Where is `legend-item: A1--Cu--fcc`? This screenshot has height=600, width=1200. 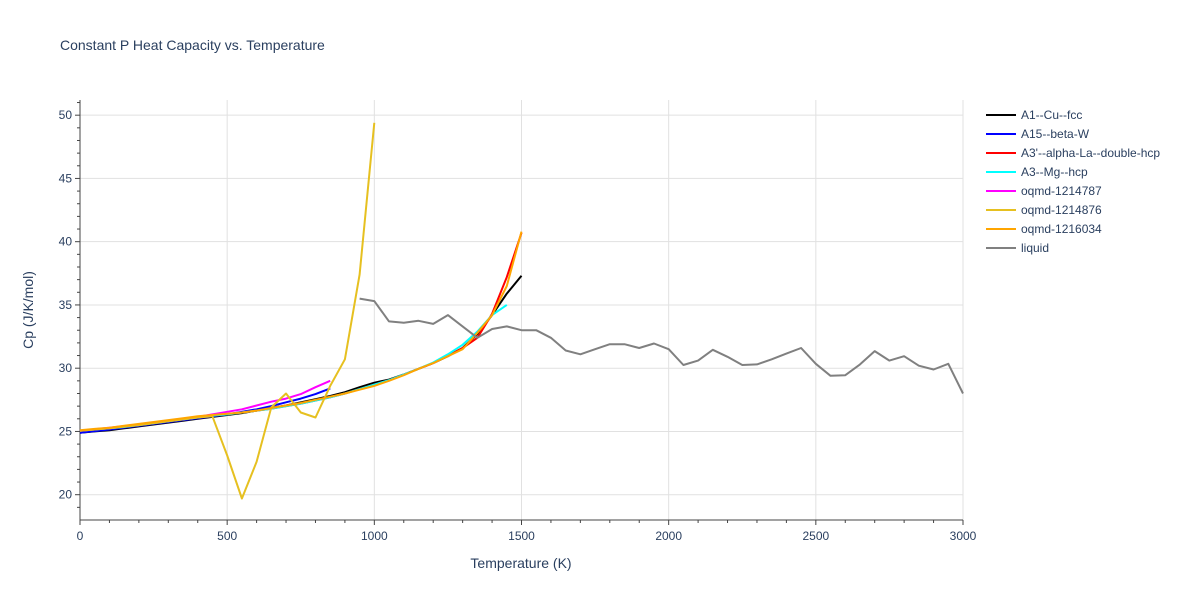 legend-item: A1--Cu--fcc is located at coordinates (1034, 115).